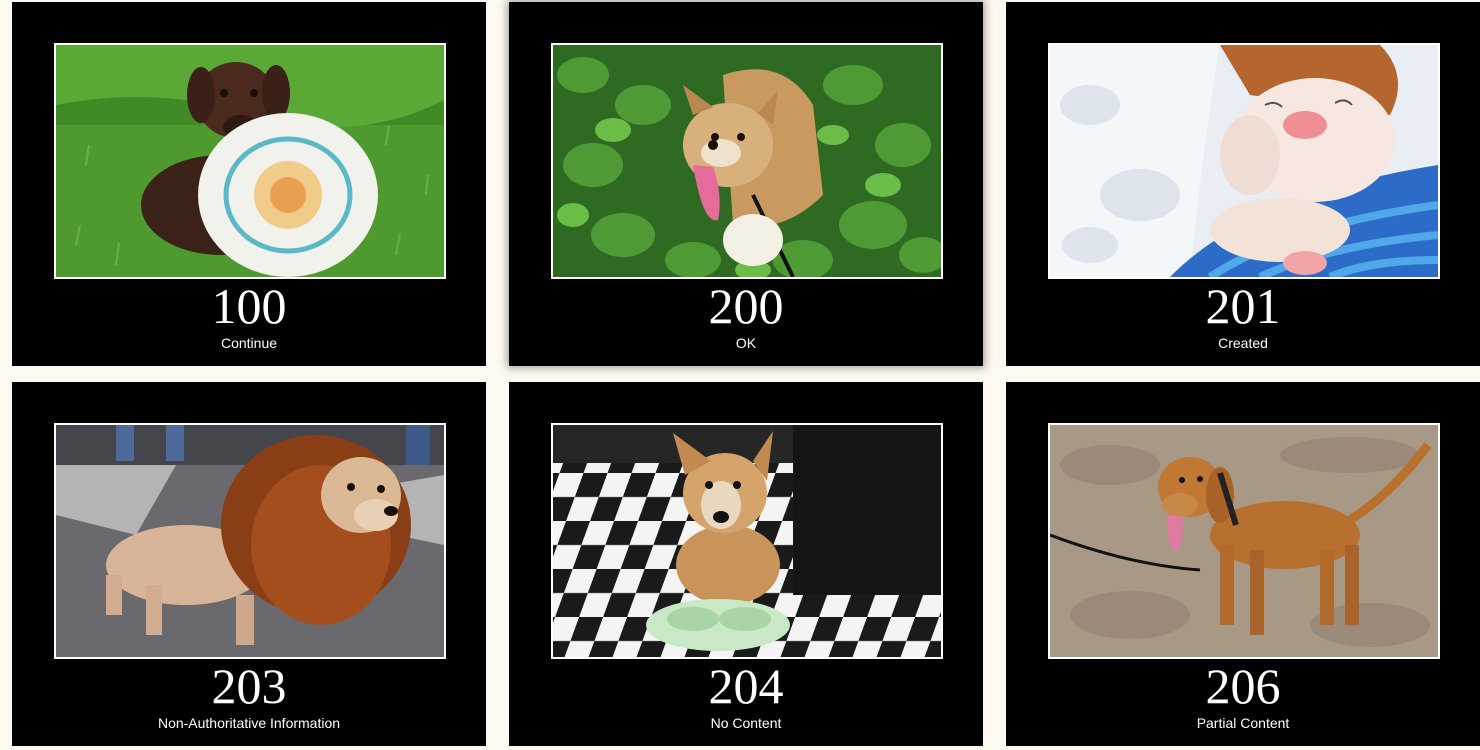  I want to click on status-message: Continue, so click(249, 343).